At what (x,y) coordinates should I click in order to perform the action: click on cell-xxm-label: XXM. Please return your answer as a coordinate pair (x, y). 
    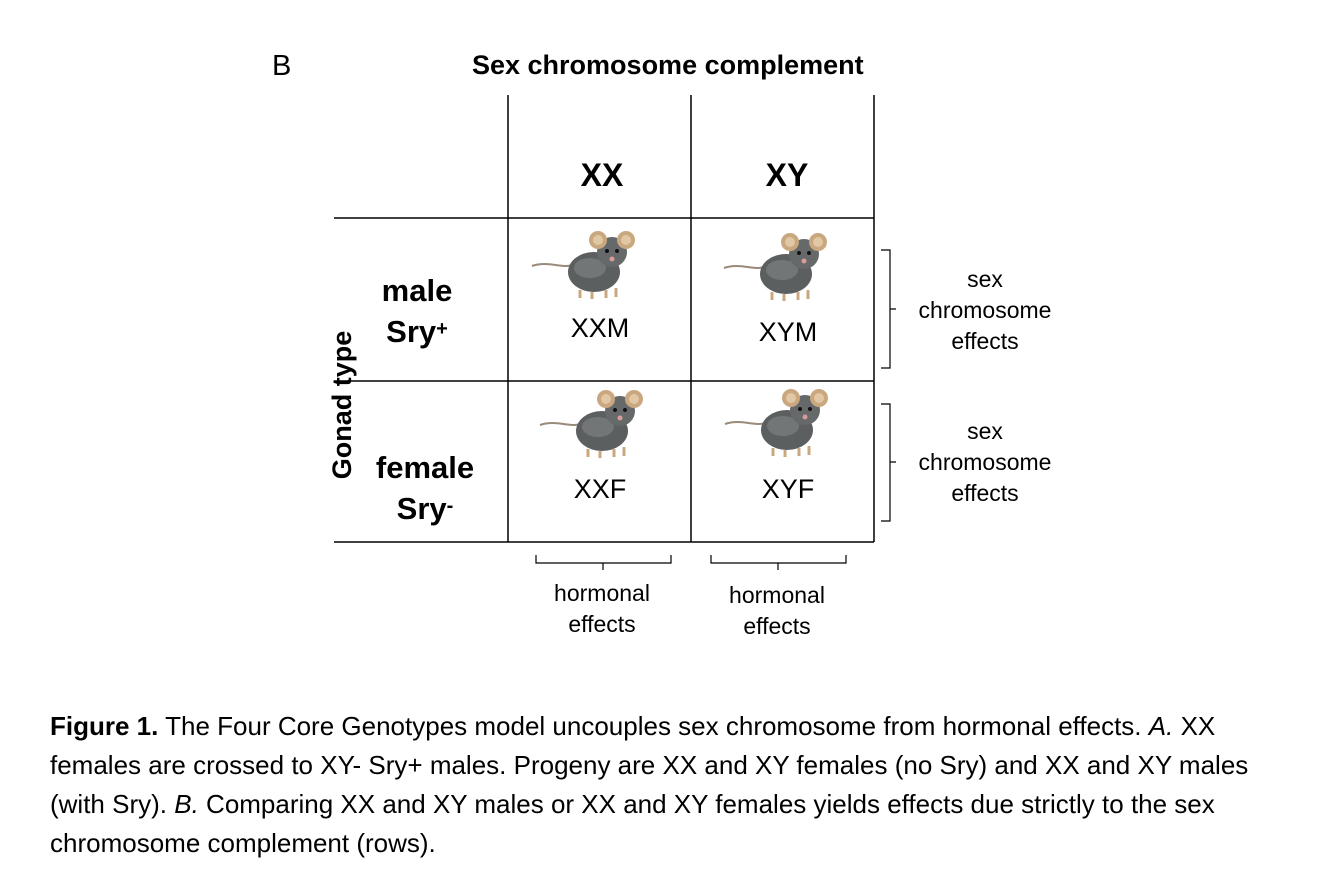
    Looking at the image, I should click on (600, 328).